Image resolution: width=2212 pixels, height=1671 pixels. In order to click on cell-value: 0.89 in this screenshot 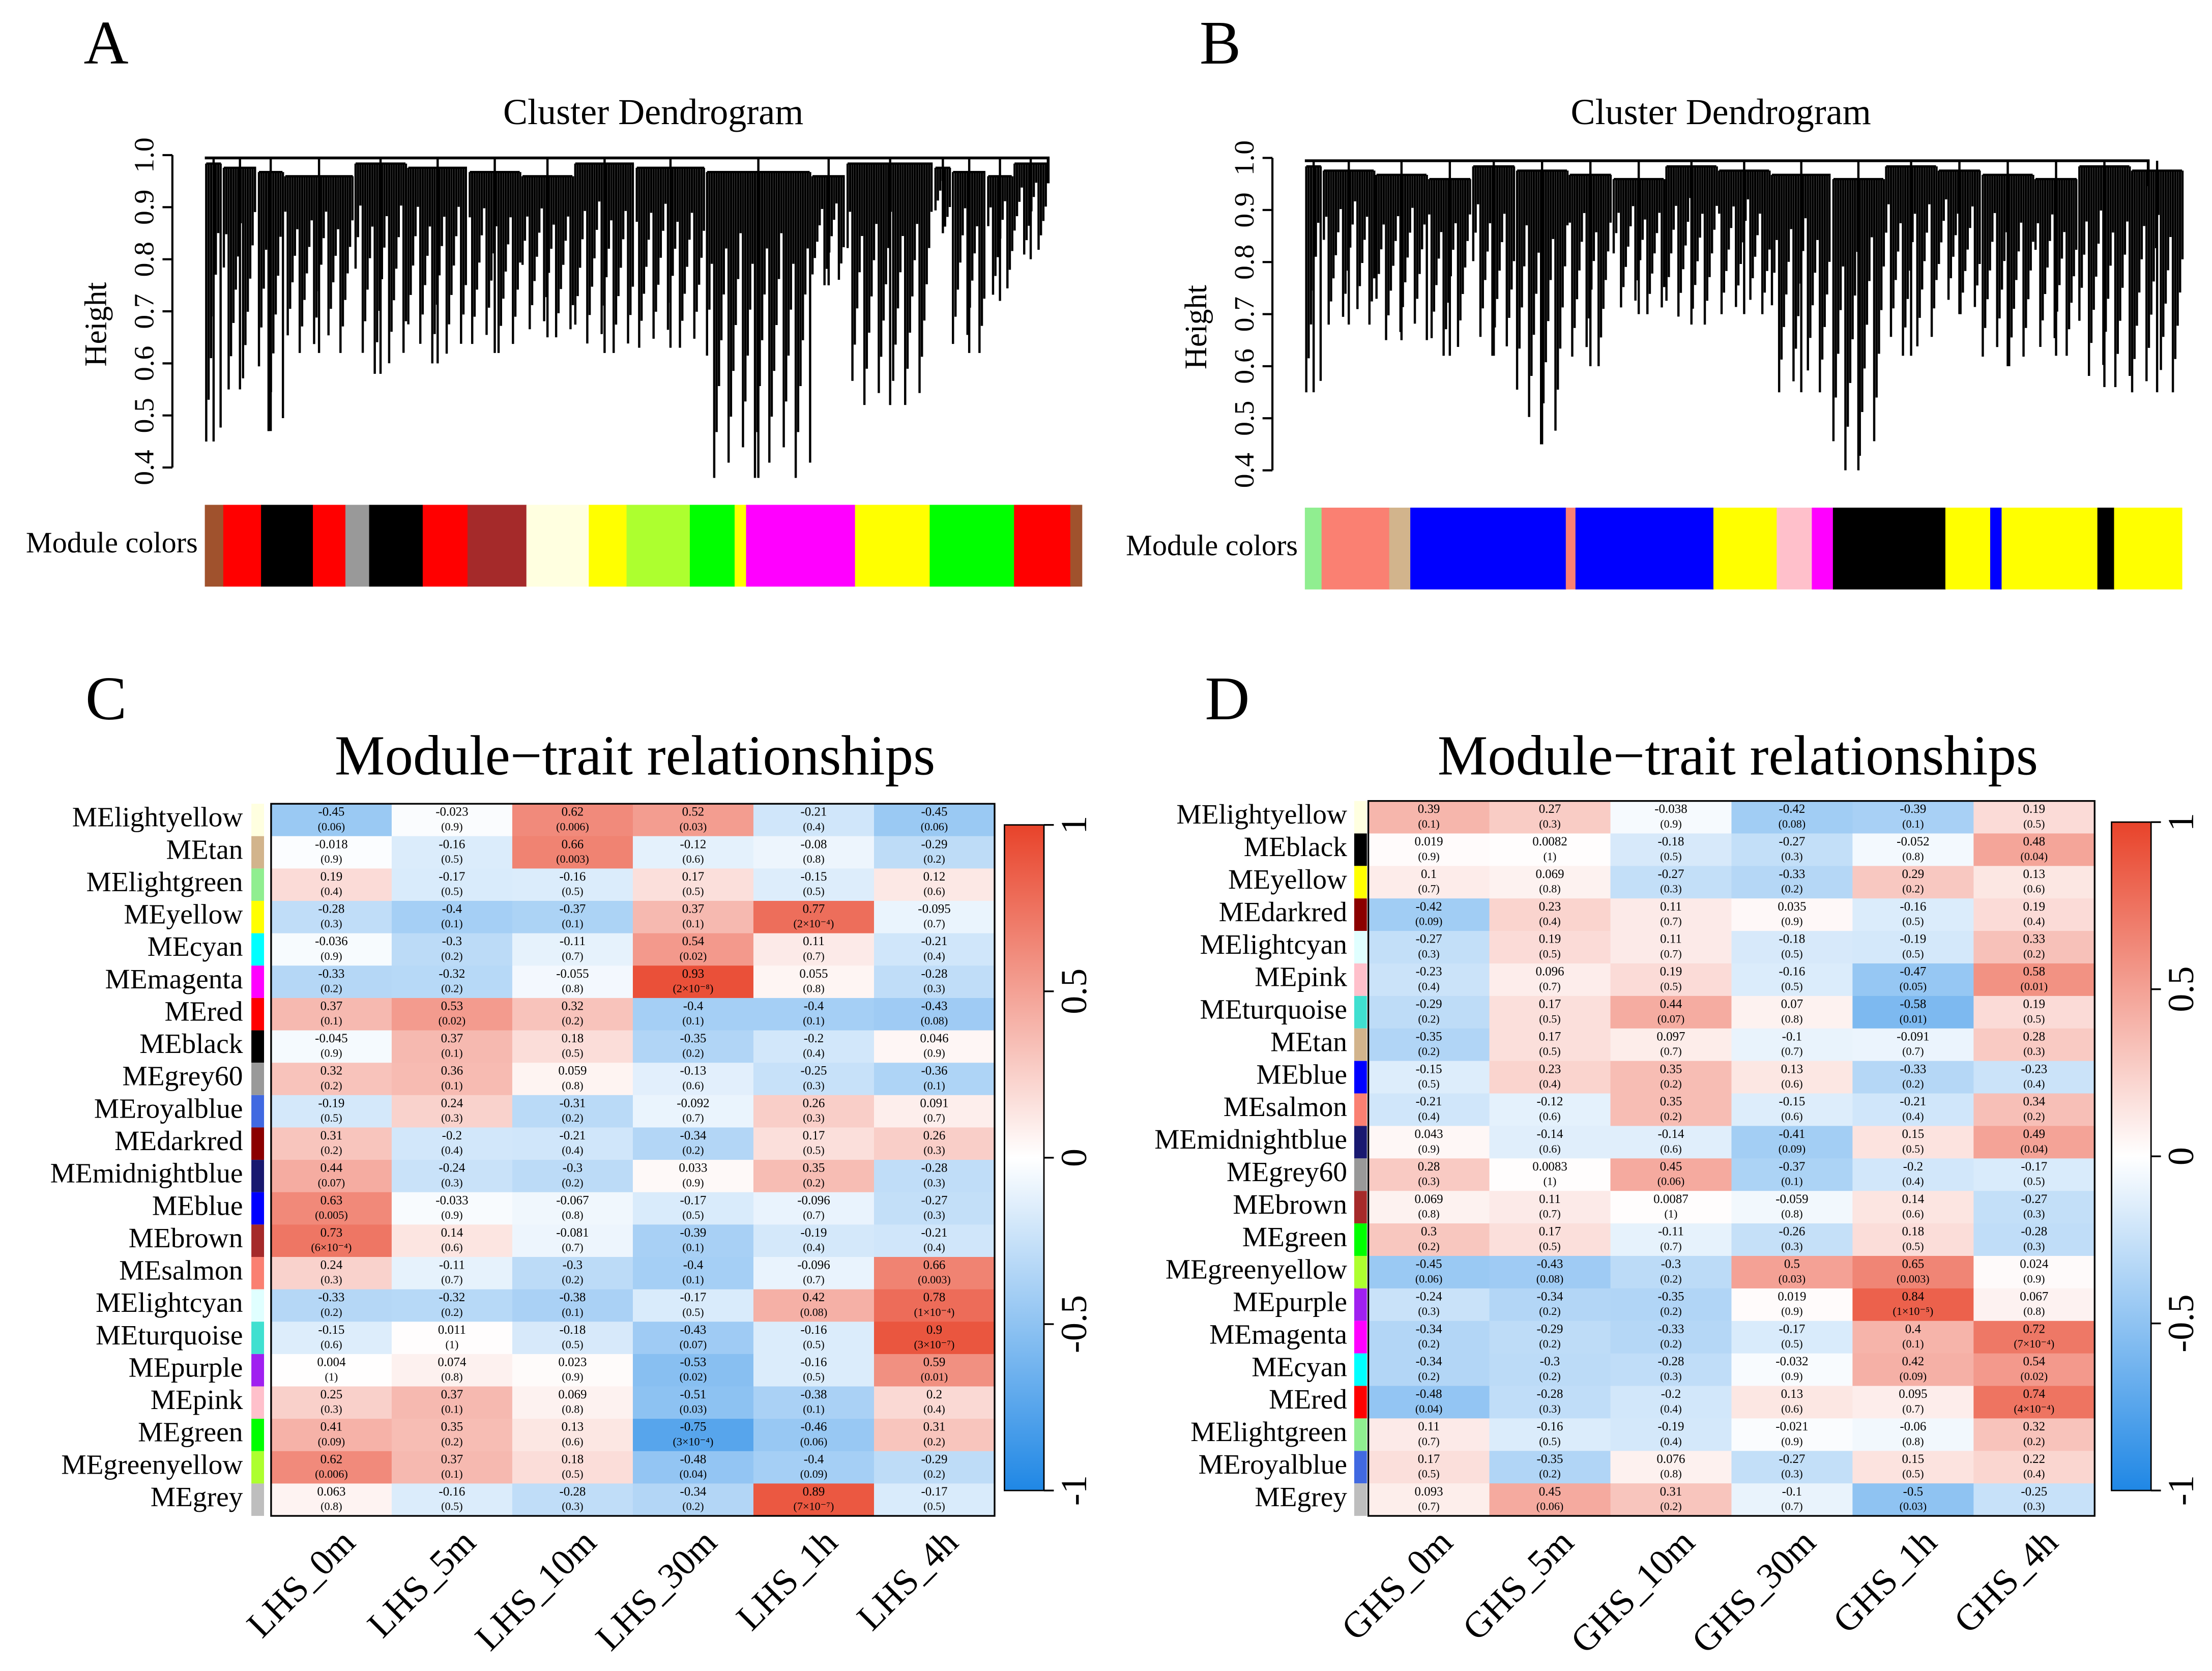, I will do `click(814, 1492)`.